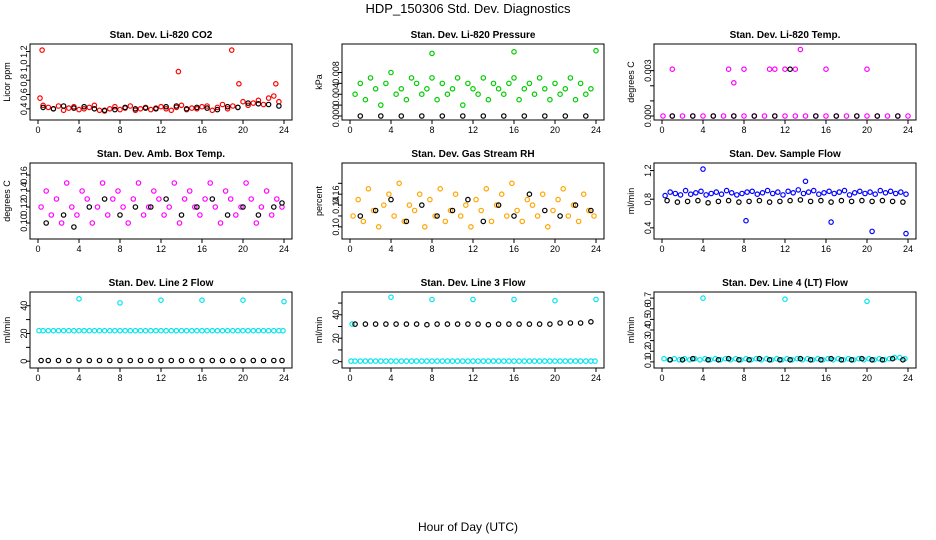 Image resolution: width=936 pixels, height=540 pixels. I want to click on y-axis-label: ml/min, so click(7, 330).